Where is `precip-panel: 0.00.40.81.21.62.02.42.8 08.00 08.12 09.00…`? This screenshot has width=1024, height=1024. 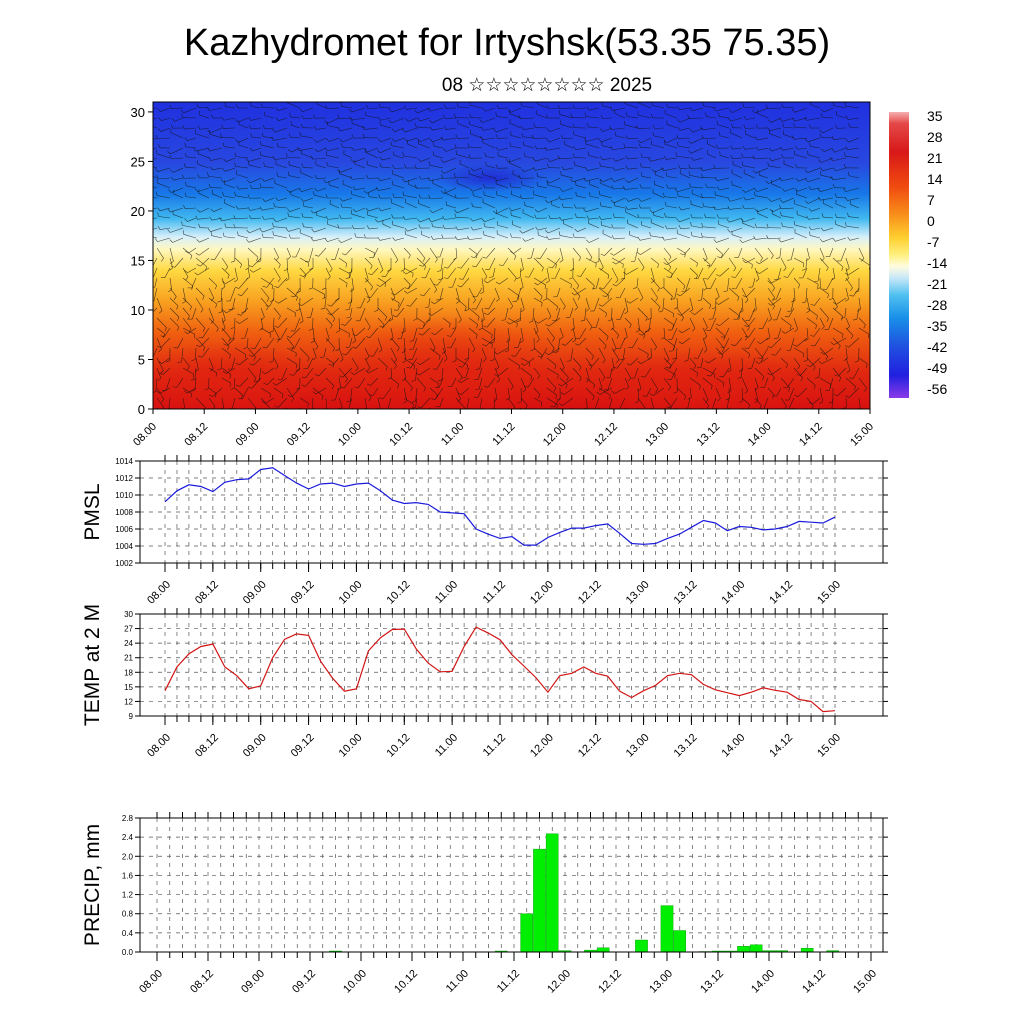 precip-panel: 0.00.40.81.21.62.02.42.8 08.00 08.12 09.00… is located at coordinates (484, 904).